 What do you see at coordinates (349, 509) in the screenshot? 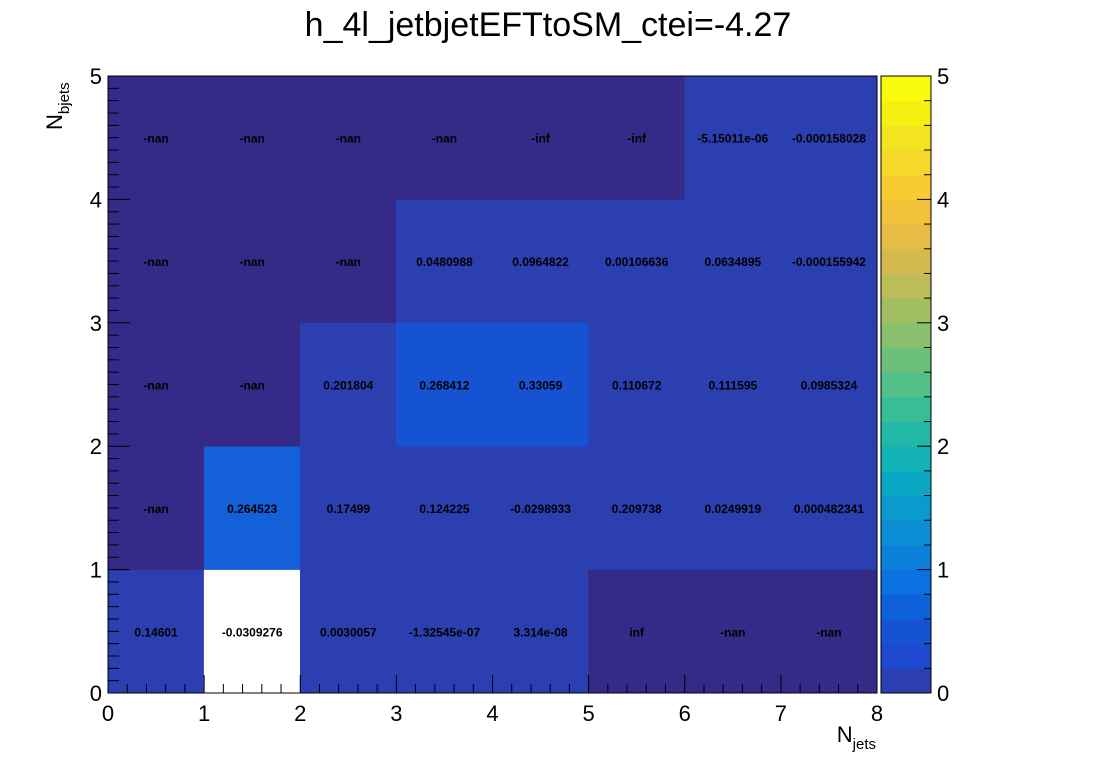
I see `cell-value-label: 0.17499` at bounding box center [349, 509].